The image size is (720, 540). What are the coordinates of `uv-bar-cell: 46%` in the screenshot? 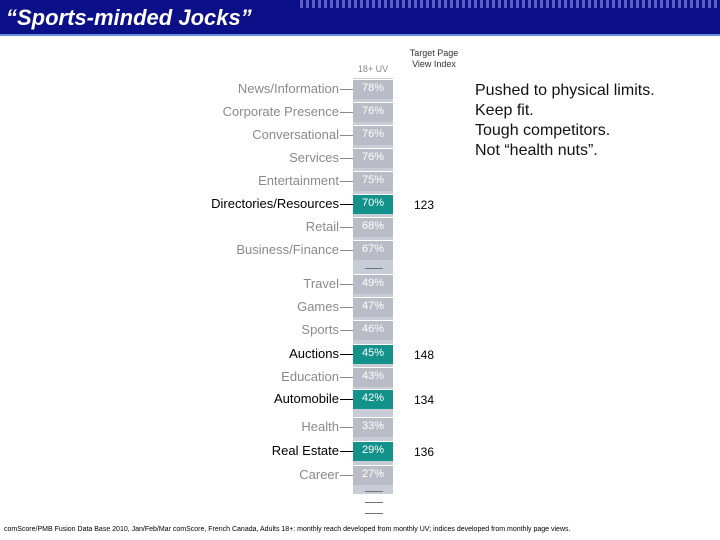 It's located at (373, 330).